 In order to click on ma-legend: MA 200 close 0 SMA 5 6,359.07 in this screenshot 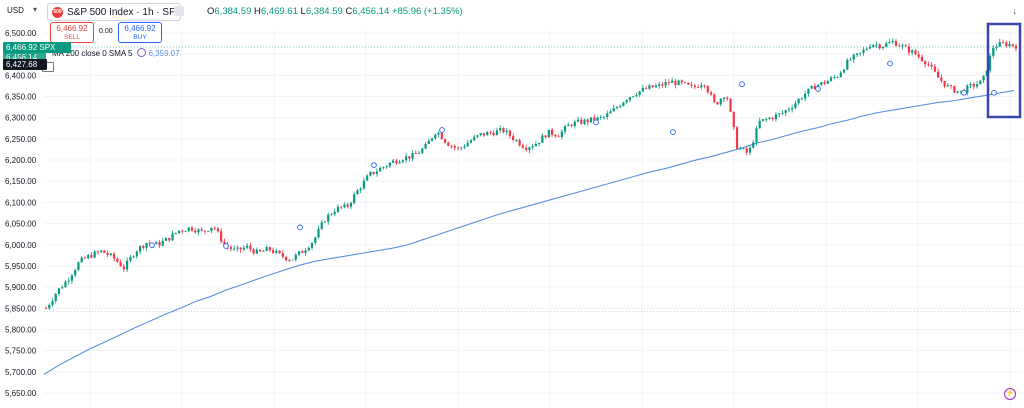, I will do `click(116, 53)`.